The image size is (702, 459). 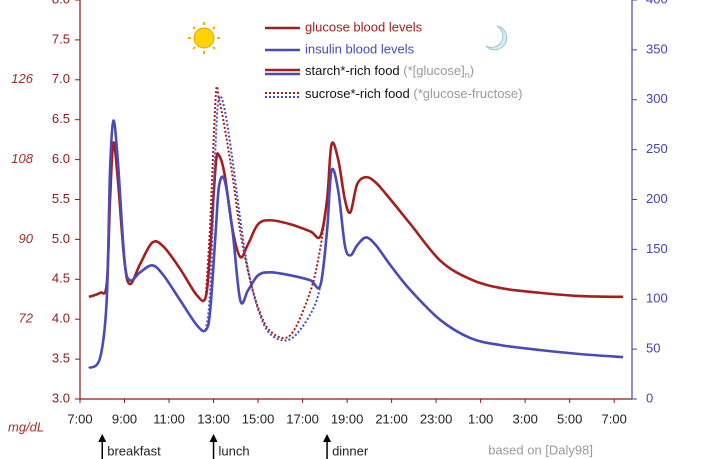 I want to click on legend-label: sucrose*-rich food (*glucose-fructose), so click(x=414, y=93).